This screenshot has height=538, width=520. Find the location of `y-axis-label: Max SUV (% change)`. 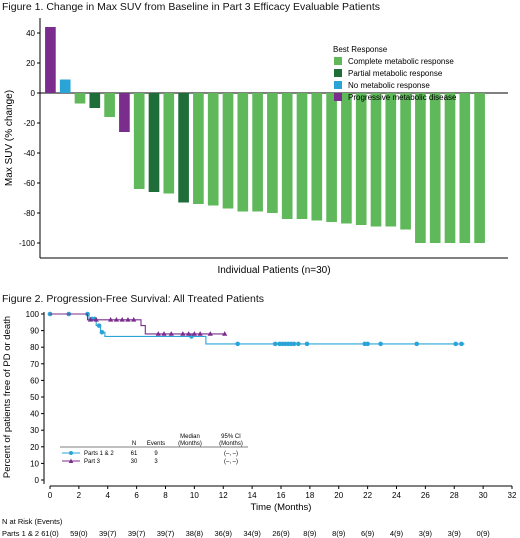

y-axis-label: Max SUV (% change) is located at coordinates (9, 138).